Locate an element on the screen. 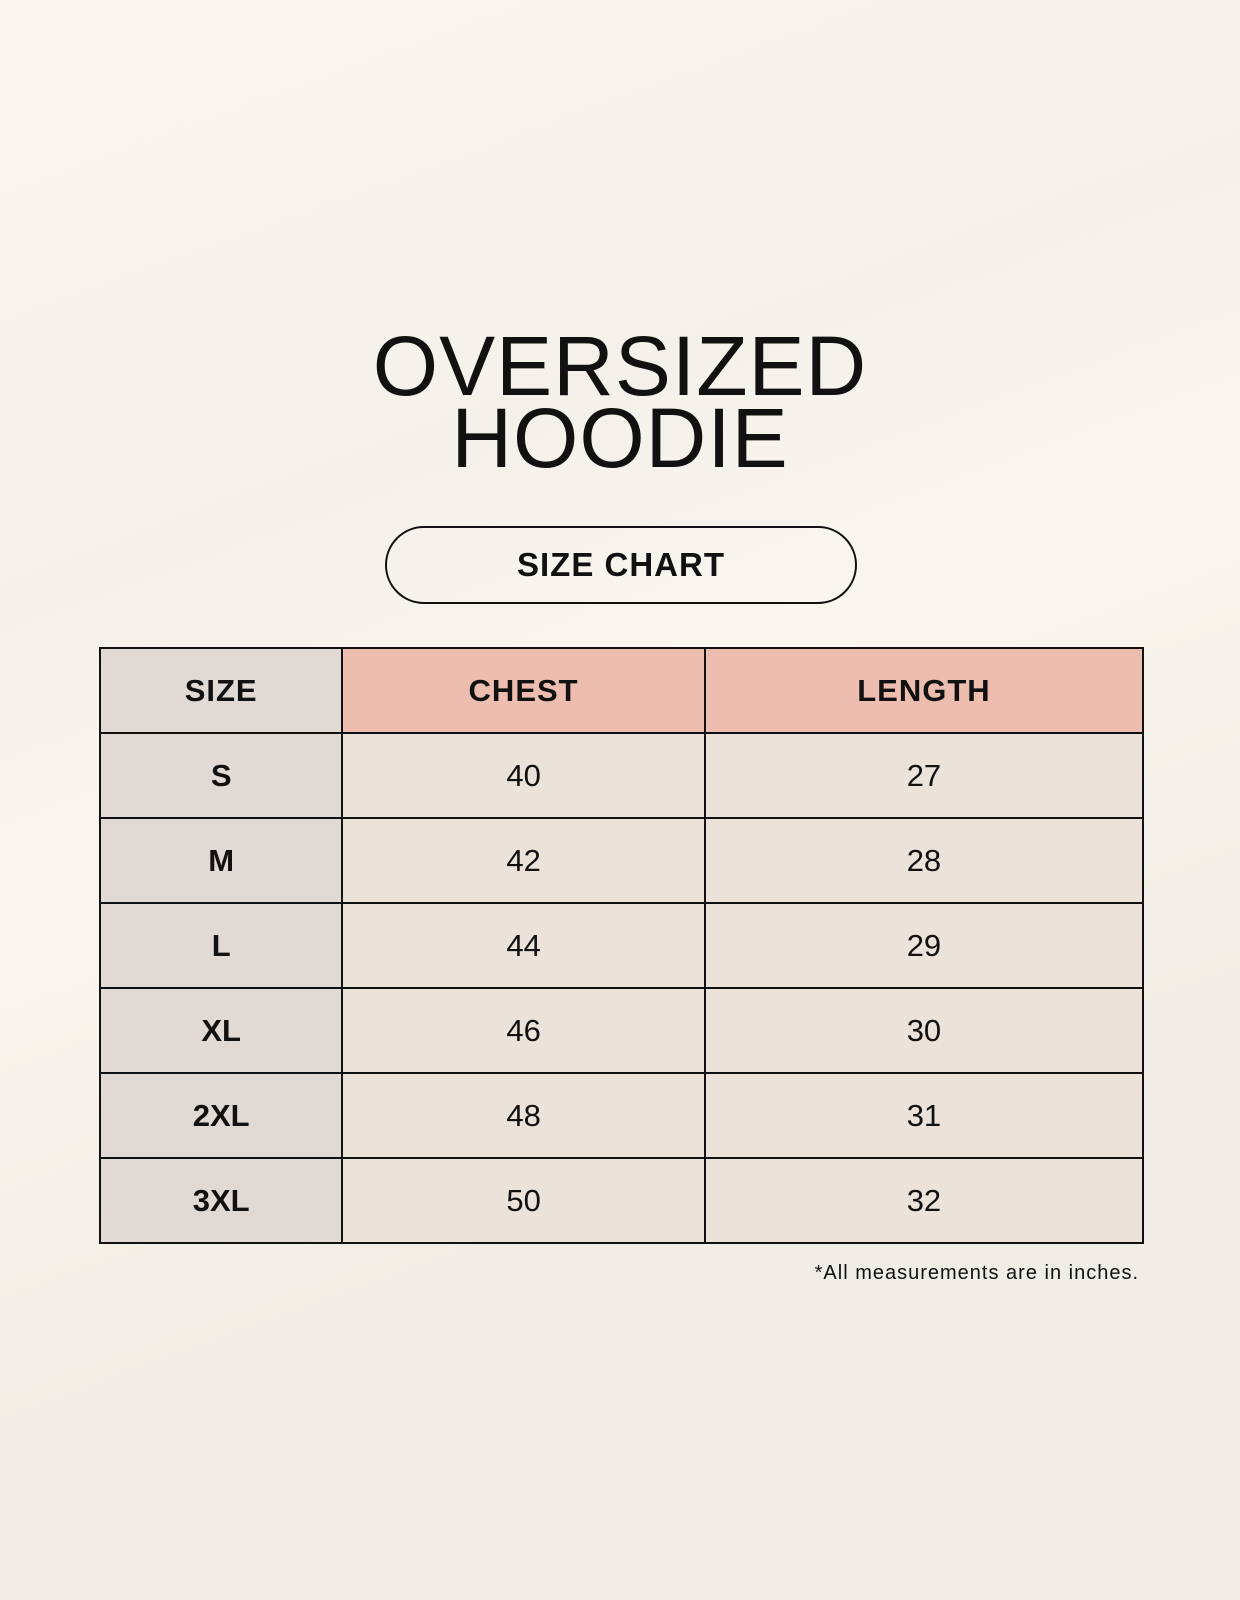  page-title: OVERSIZED HOODIE is located at coordinates (620, 402).